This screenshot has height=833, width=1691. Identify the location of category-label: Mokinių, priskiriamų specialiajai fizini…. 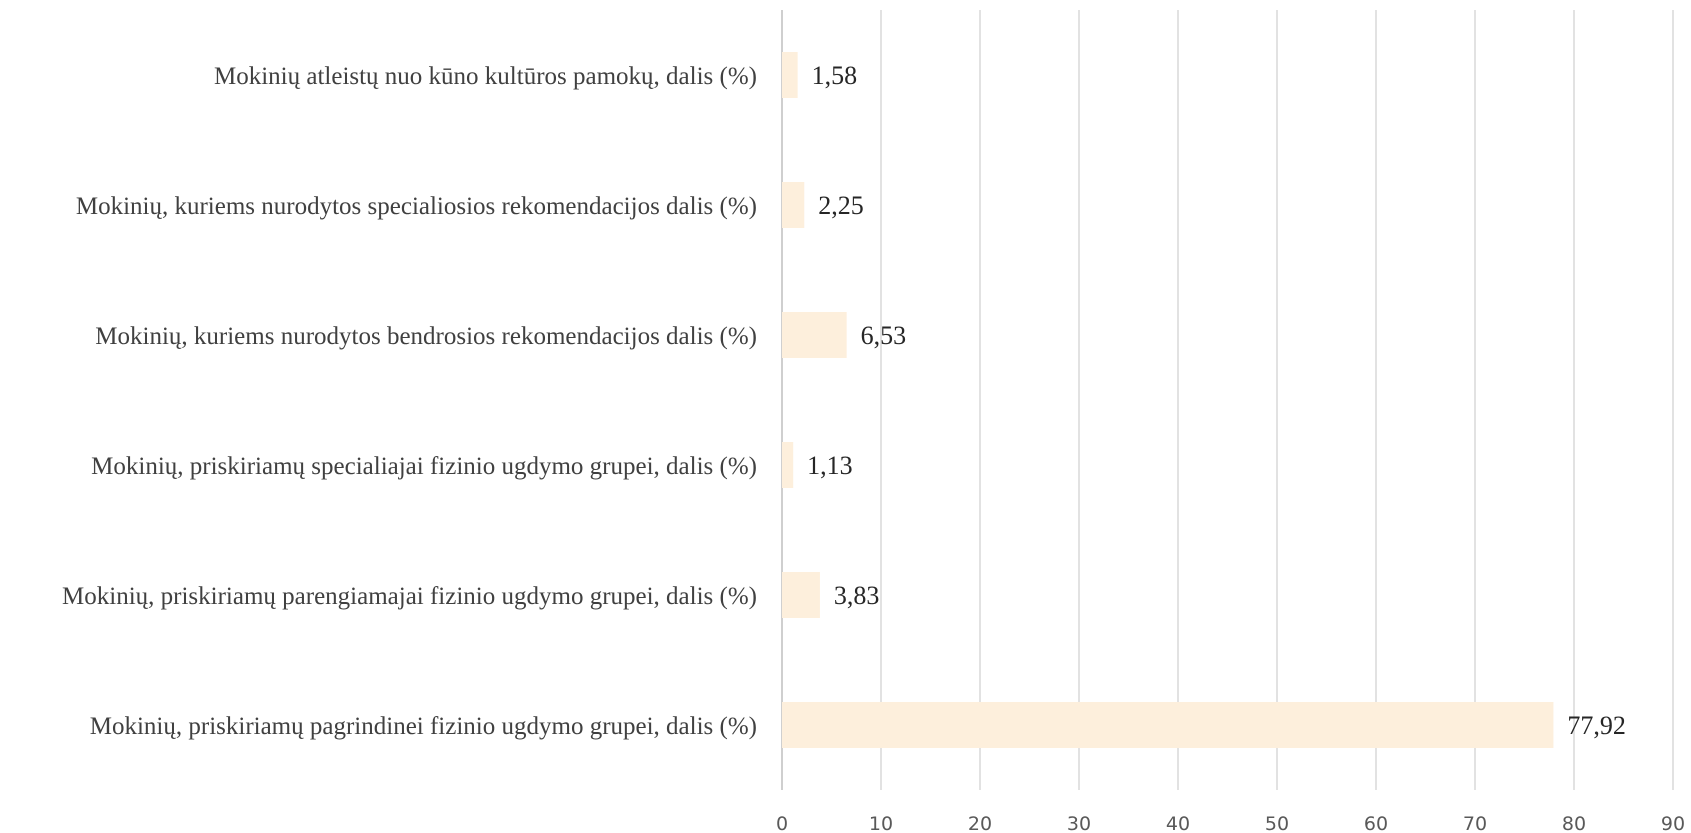
(424, 466).